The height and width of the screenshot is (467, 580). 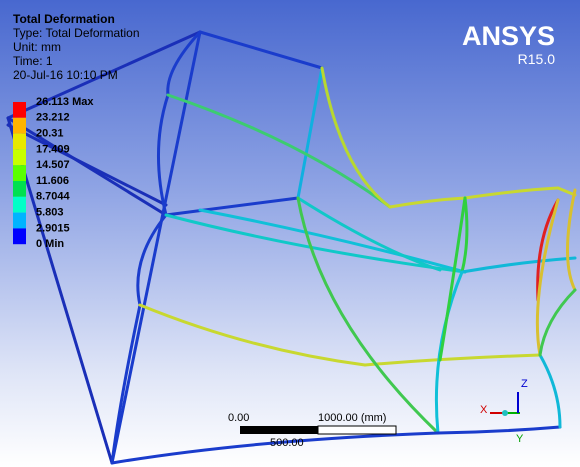 I want to click on triad-origin, so click(x=505, y=413).